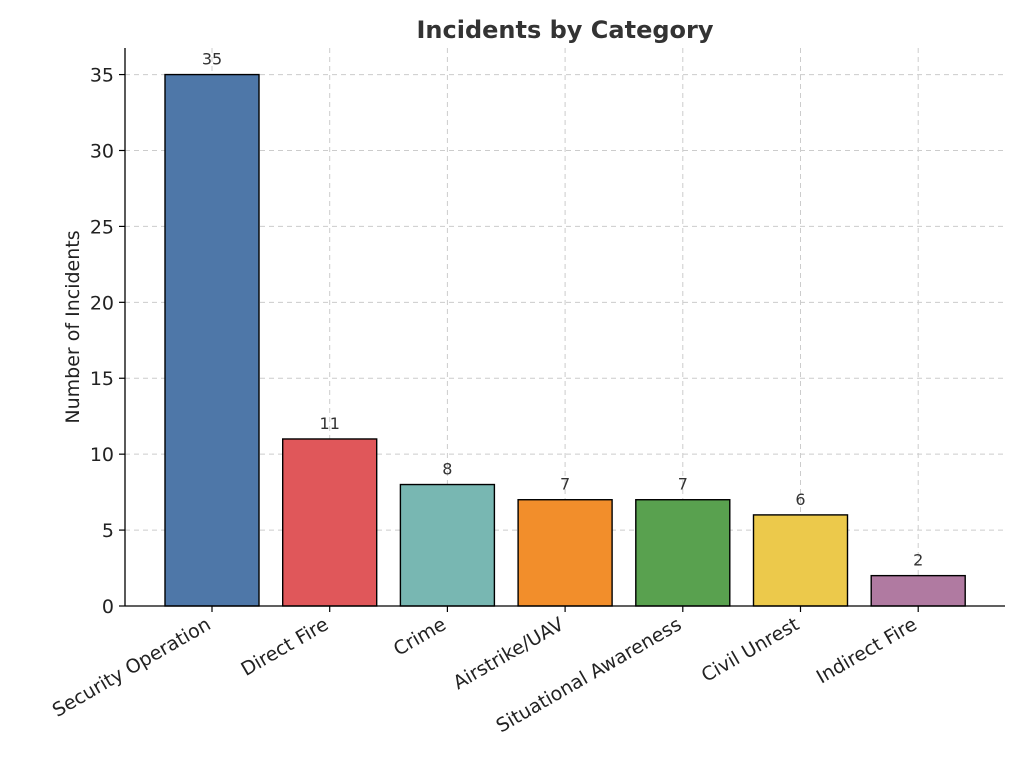 This screenshot has height=768, width=1024. What do you see at coordinates (420, 636) in the screenshot?
I see `x-tick-label: Crime` at bounding box center [420, 636].